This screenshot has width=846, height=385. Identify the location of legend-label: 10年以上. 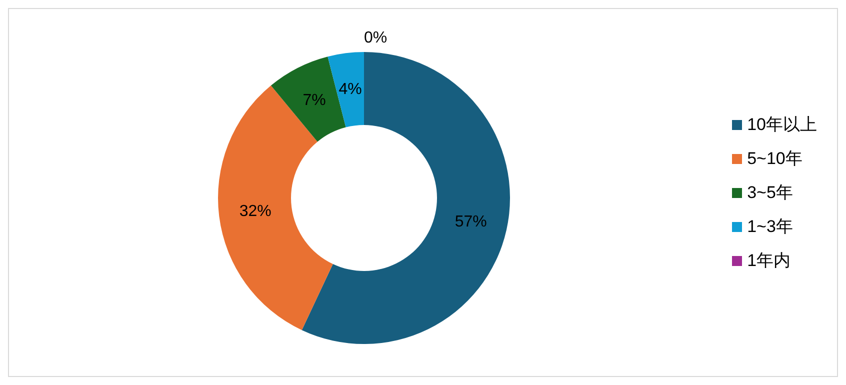
(782, 125).